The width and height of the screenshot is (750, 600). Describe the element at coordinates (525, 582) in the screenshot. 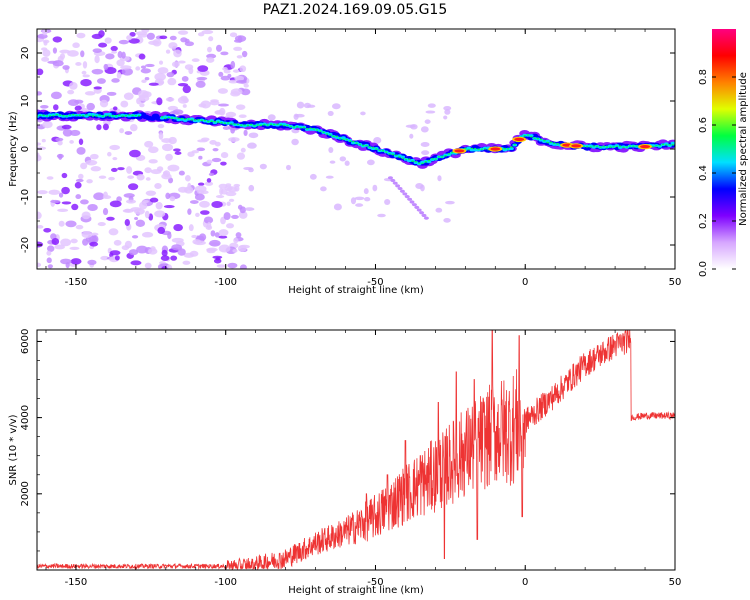

I see `x-tick-label: 0` at that location.